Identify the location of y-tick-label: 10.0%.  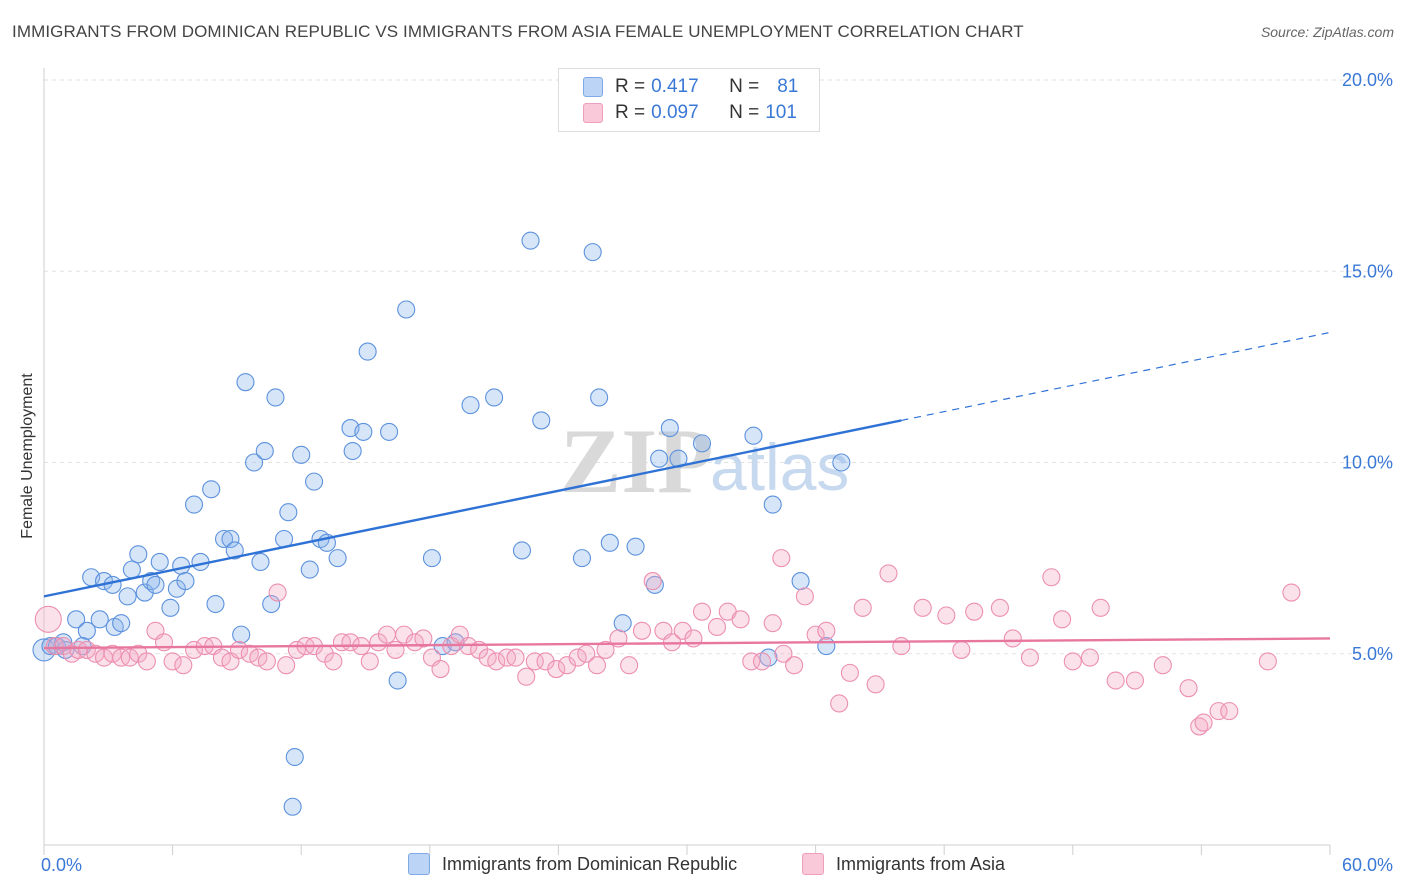
(1367, 463).